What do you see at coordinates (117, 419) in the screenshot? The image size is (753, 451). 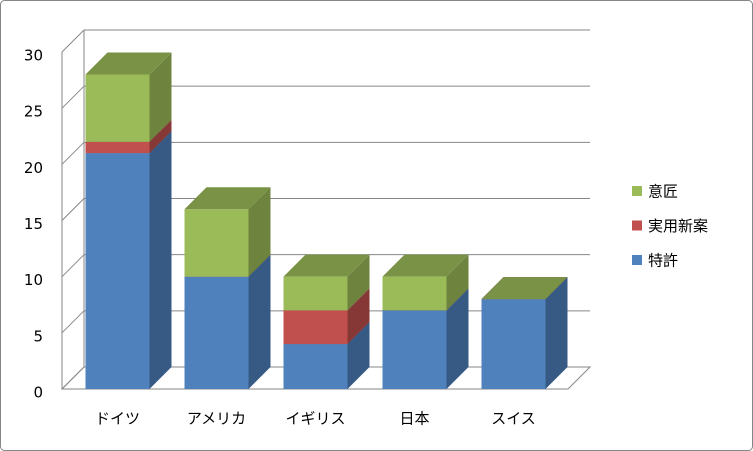 I see `x-tick-label: ドイツ` at bounding box center [117, 419].